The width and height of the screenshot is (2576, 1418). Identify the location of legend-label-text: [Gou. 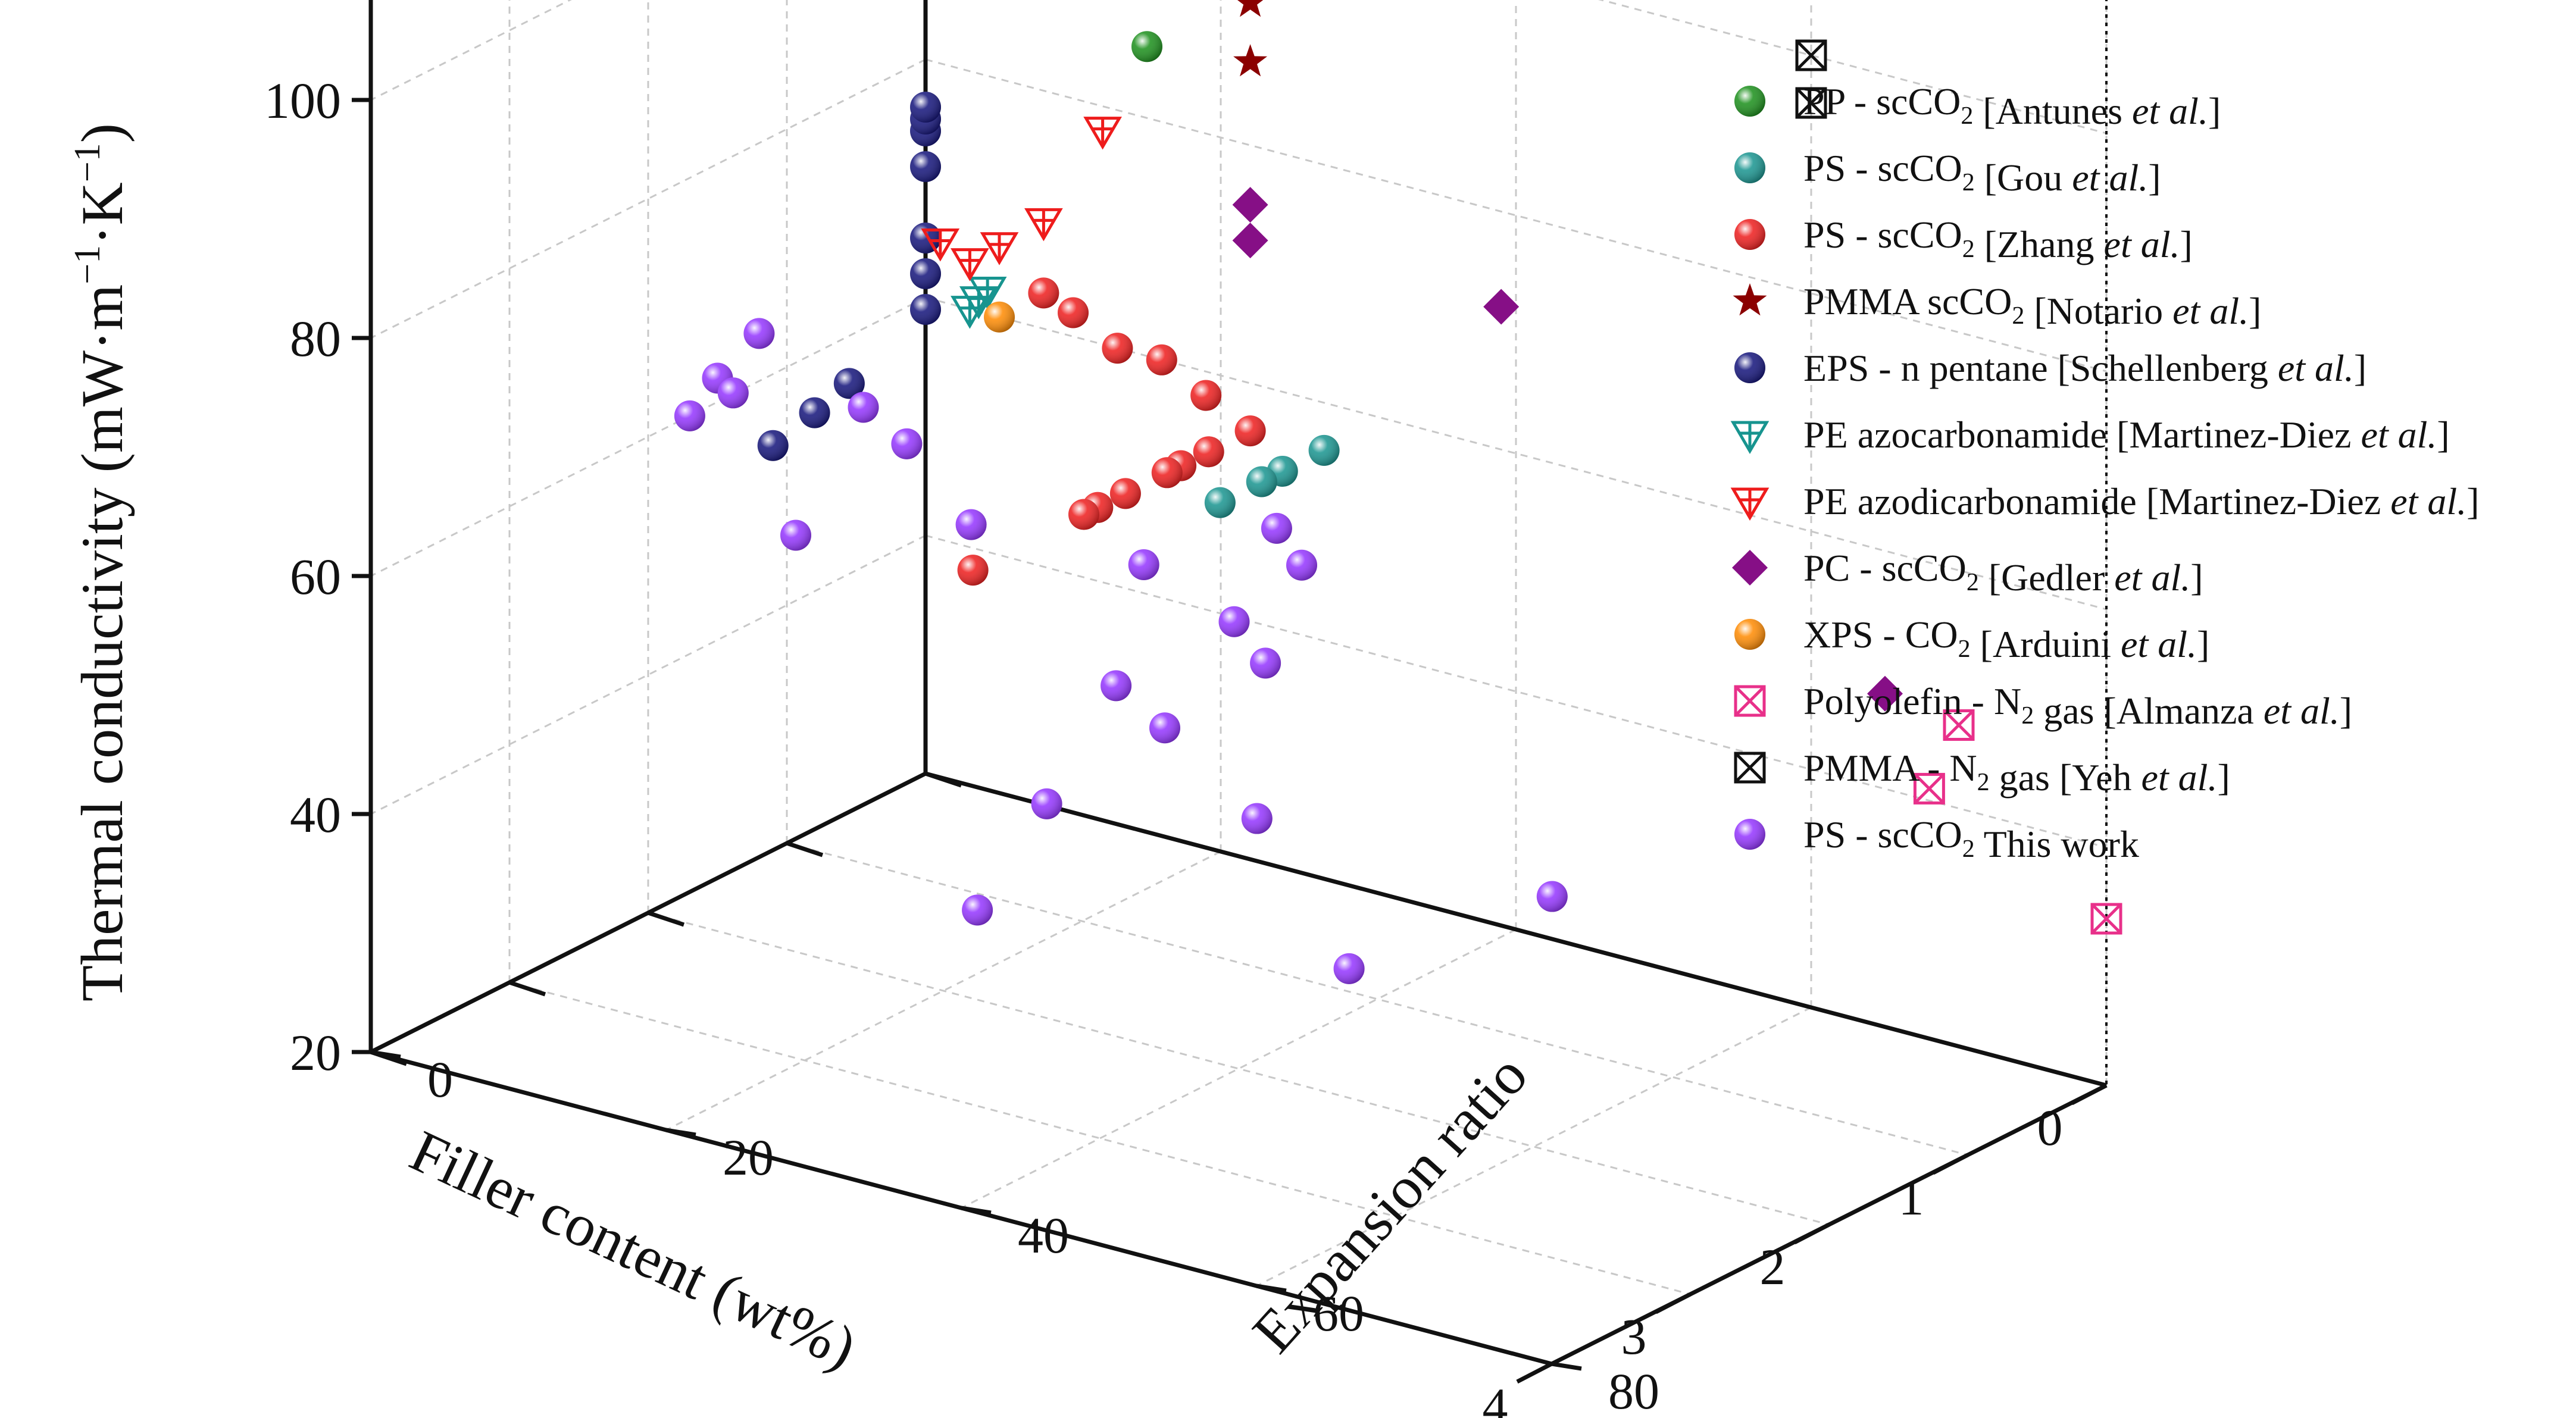
(2023, 177).